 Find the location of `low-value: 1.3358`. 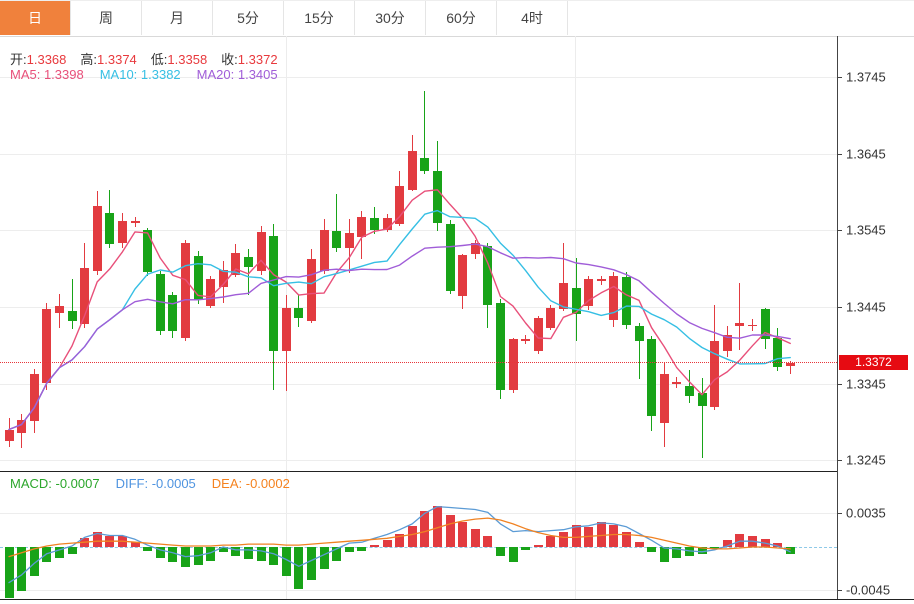

low-value: 1.3358 is located at coordinates (187, 59).